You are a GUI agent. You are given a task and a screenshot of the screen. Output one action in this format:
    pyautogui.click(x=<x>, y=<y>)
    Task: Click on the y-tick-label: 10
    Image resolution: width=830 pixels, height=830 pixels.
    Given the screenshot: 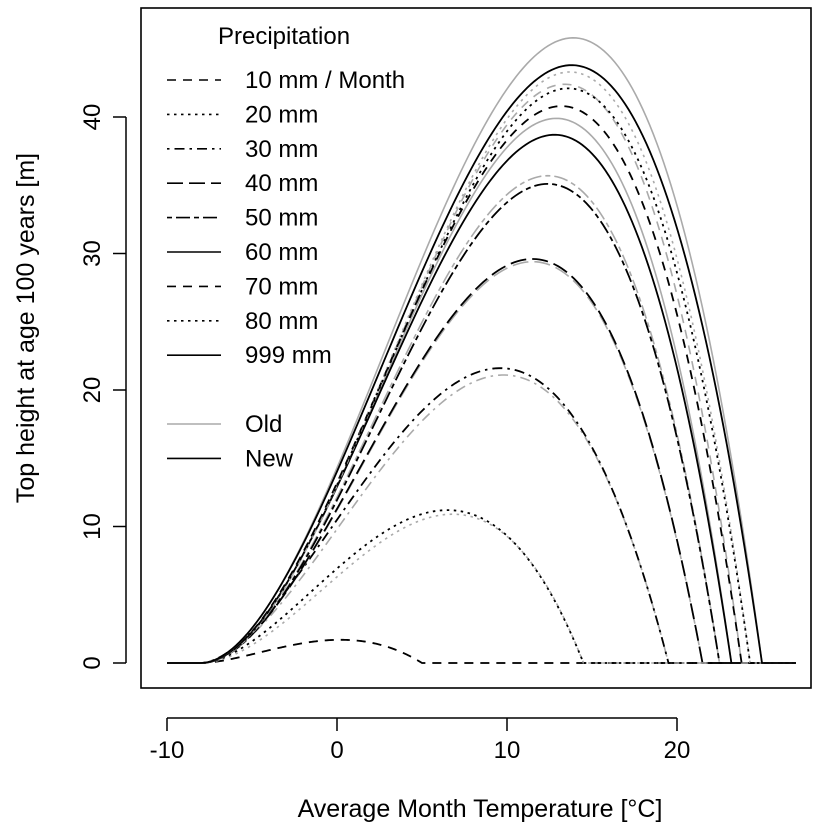 What is the action you would take?
    pyautogui.click(x=92, y=526)
    